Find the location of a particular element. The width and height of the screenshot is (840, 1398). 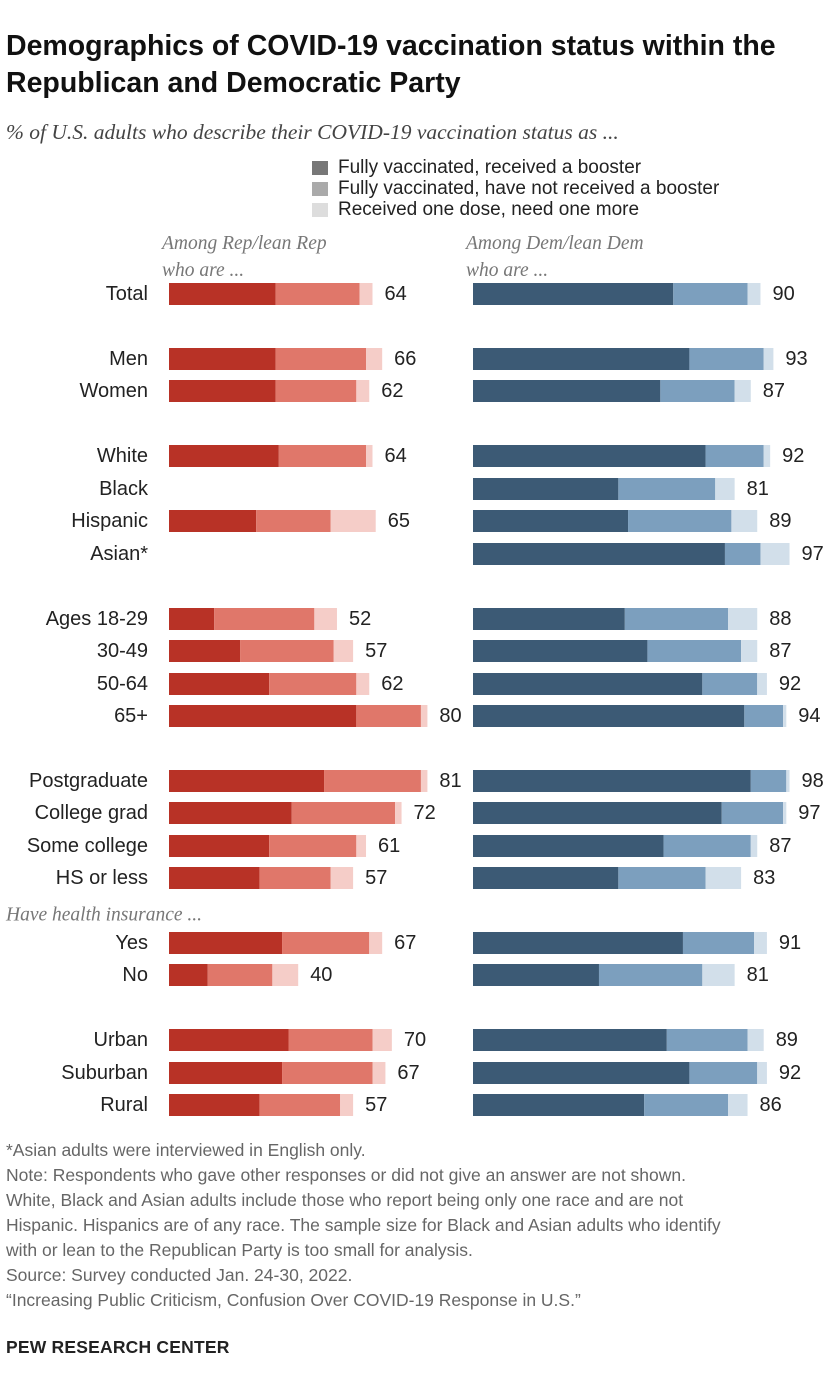

row-label-some-college: Some college is located at coordinates (87, 846).